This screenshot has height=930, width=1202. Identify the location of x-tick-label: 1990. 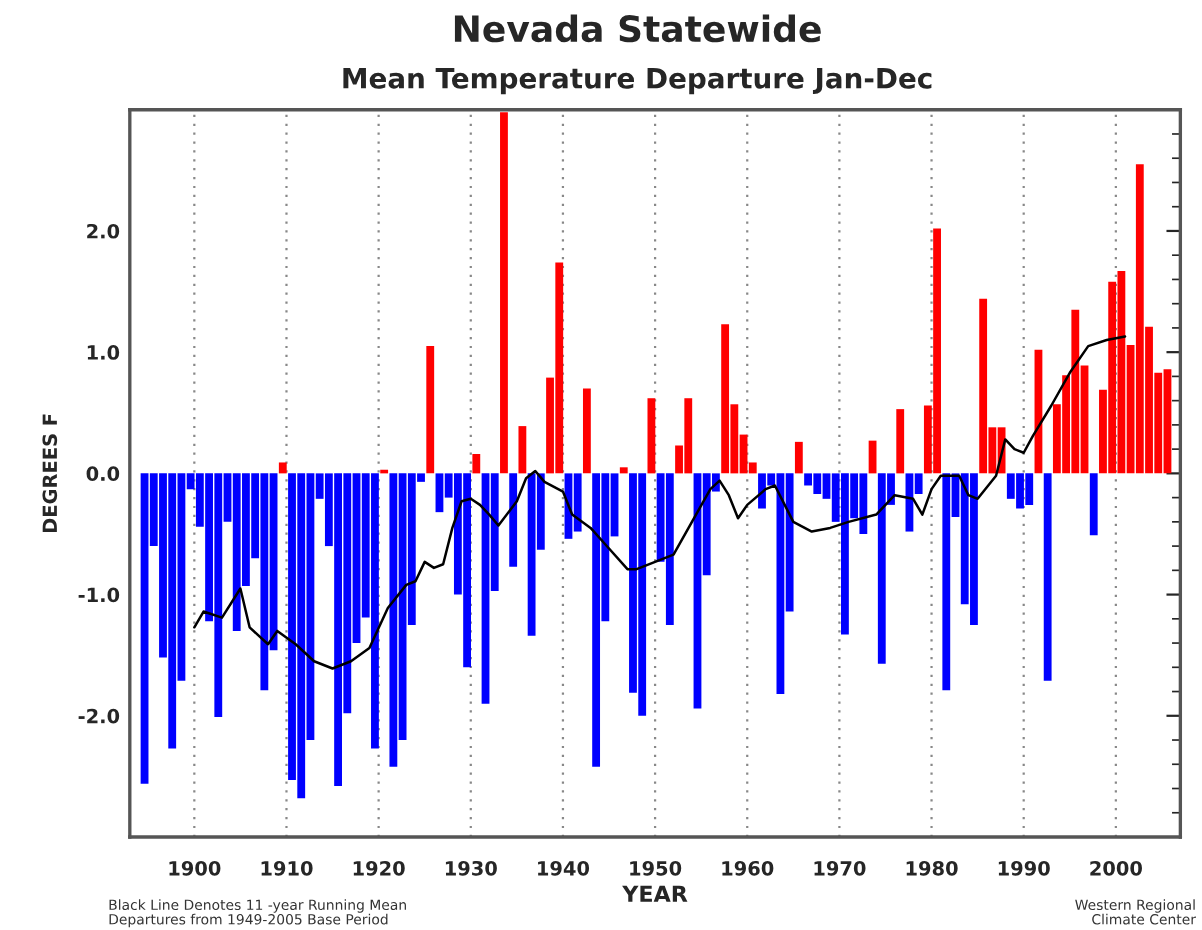
(1024, 868).